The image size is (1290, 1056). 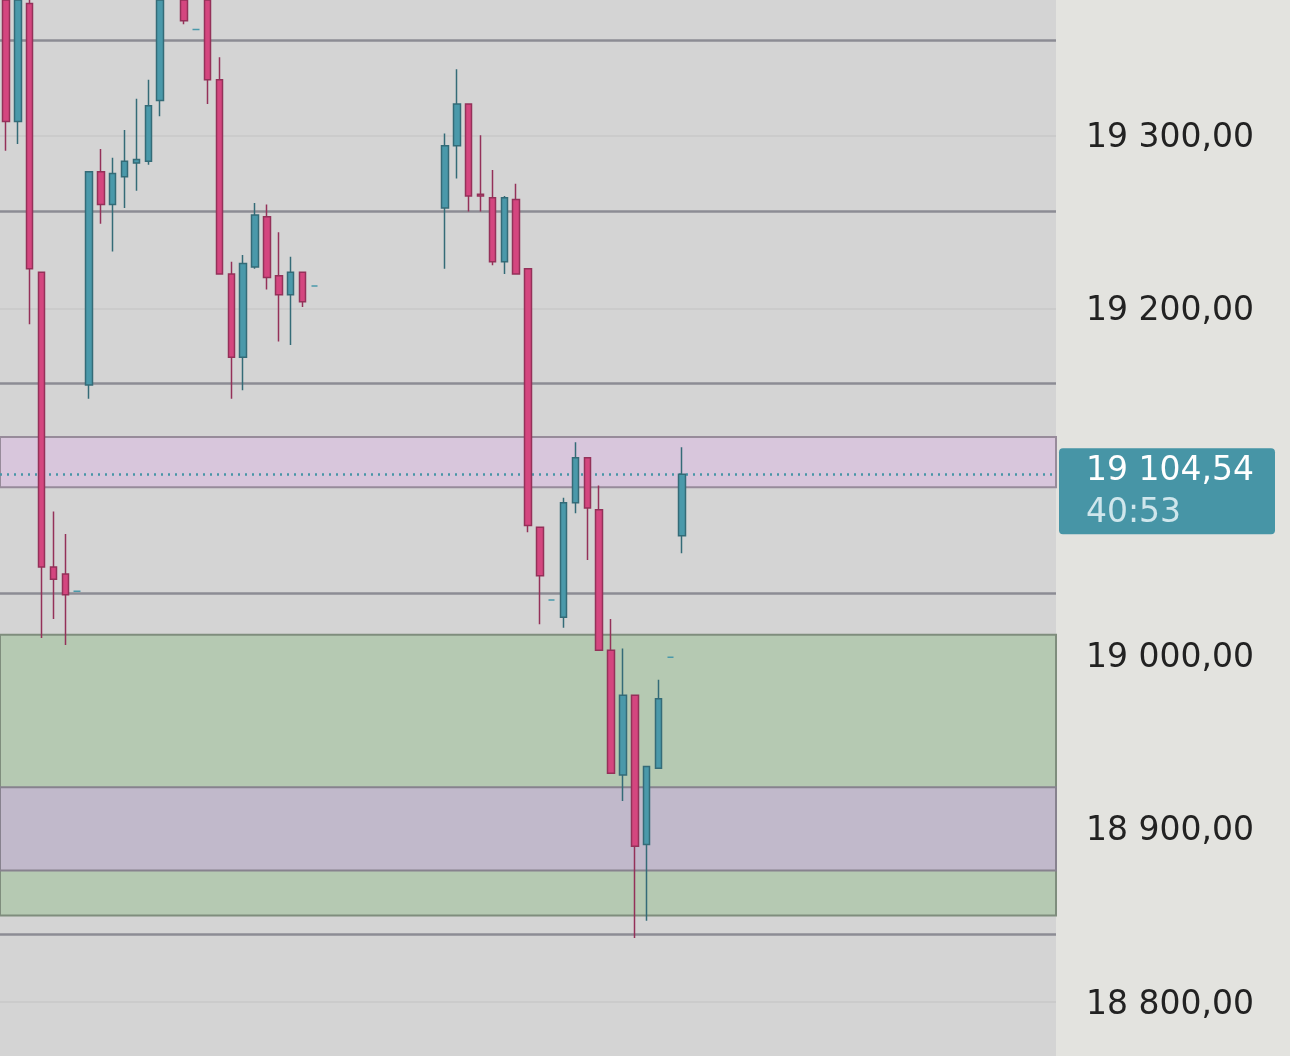 What do you see at coordinates (1170, 309) in the screenshot?
I see `y-tick-label: 19 200,00` at bounding box center [1170, 309].